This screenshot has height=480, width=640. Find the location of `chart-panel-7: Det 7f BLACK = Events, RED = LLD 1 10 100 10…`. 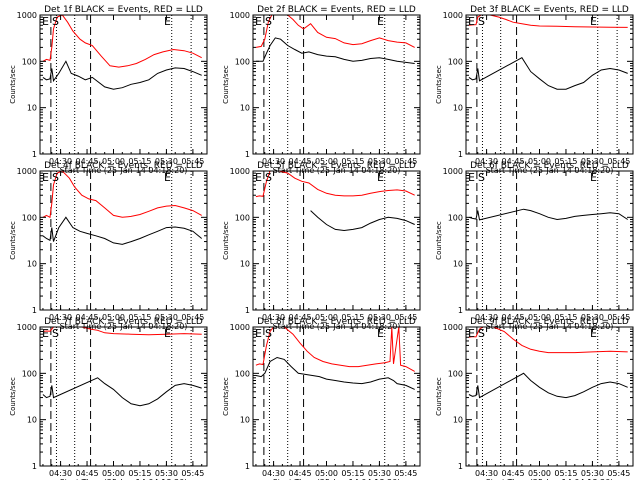

chart-panel-7: Det 7f BLACK = Events, RED = LLD 1 10 100 10… is located at coordinates (108, 398).